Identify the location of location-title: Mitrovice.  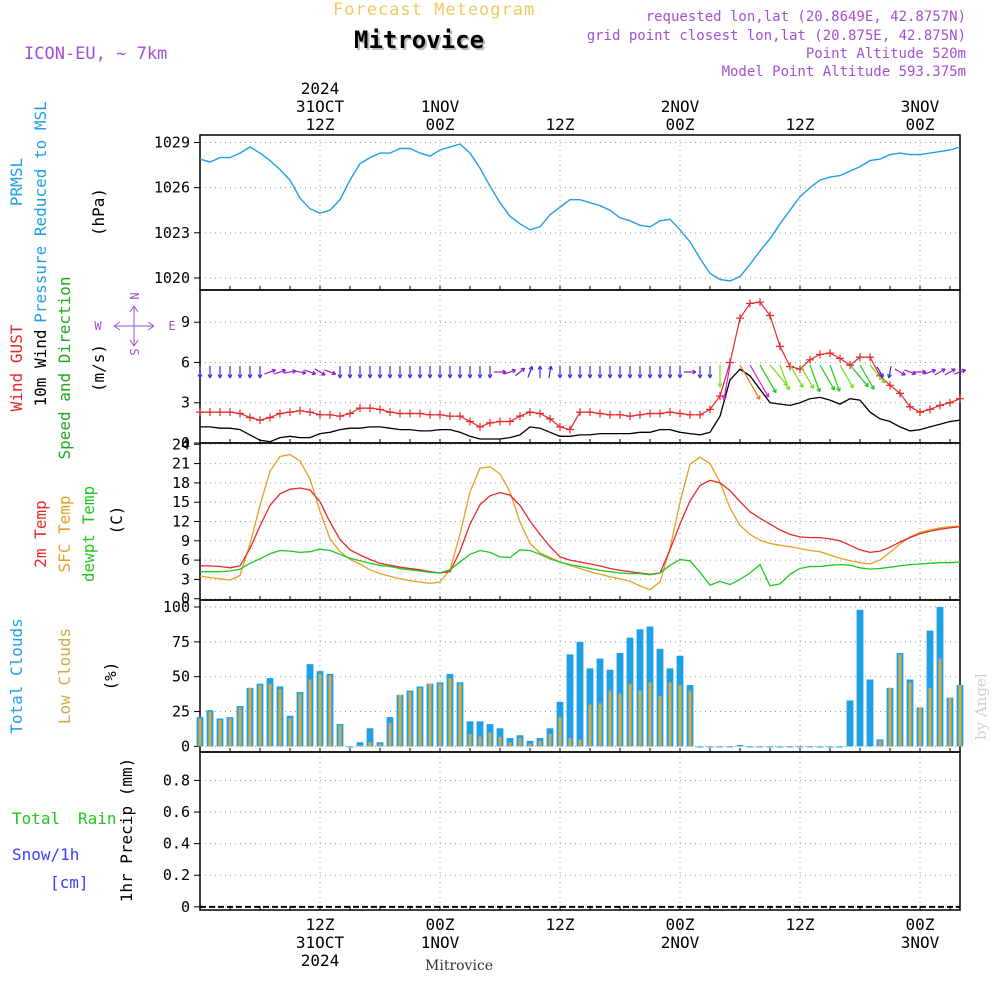
(419, 40).